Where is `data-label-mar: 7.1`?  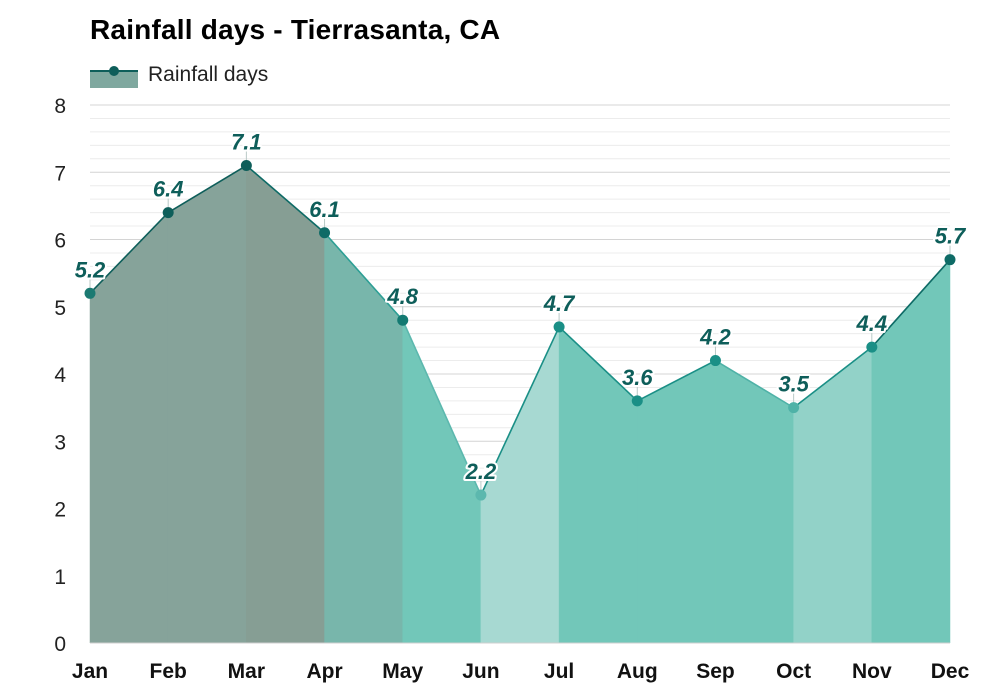 data-label-mar: 7.1 is located at coordinates (246, 142).